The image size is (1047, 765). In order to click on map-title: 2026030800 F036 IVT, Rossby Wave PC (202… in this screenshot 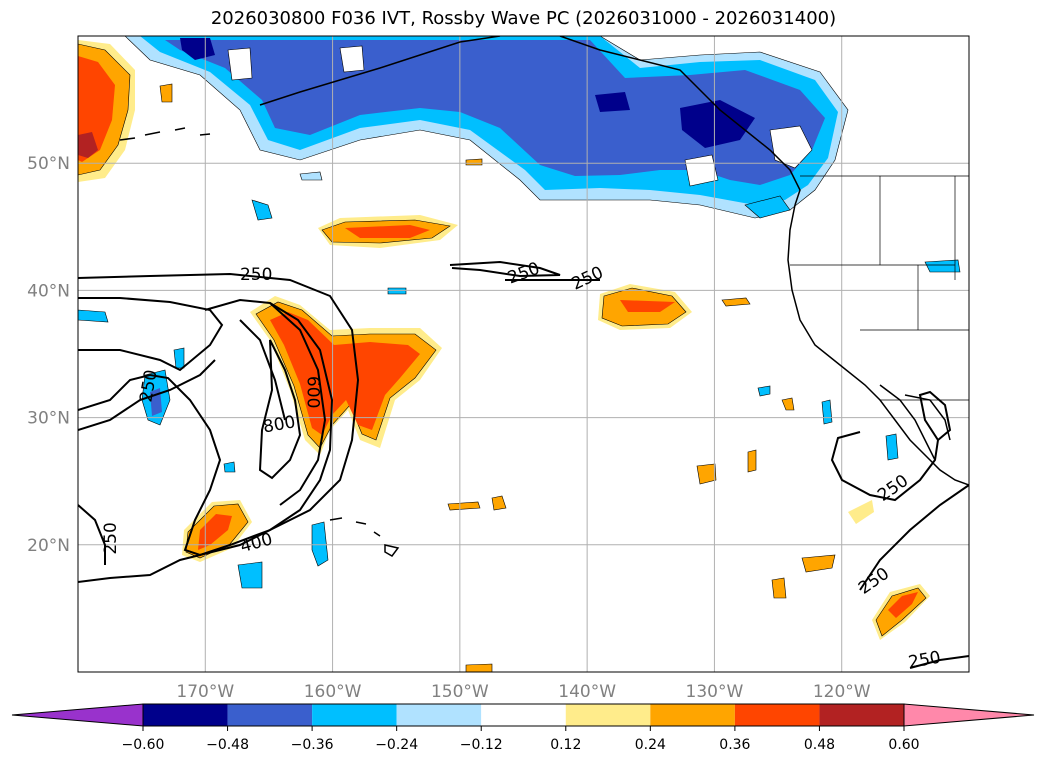, I will do `click(523, 18)`.